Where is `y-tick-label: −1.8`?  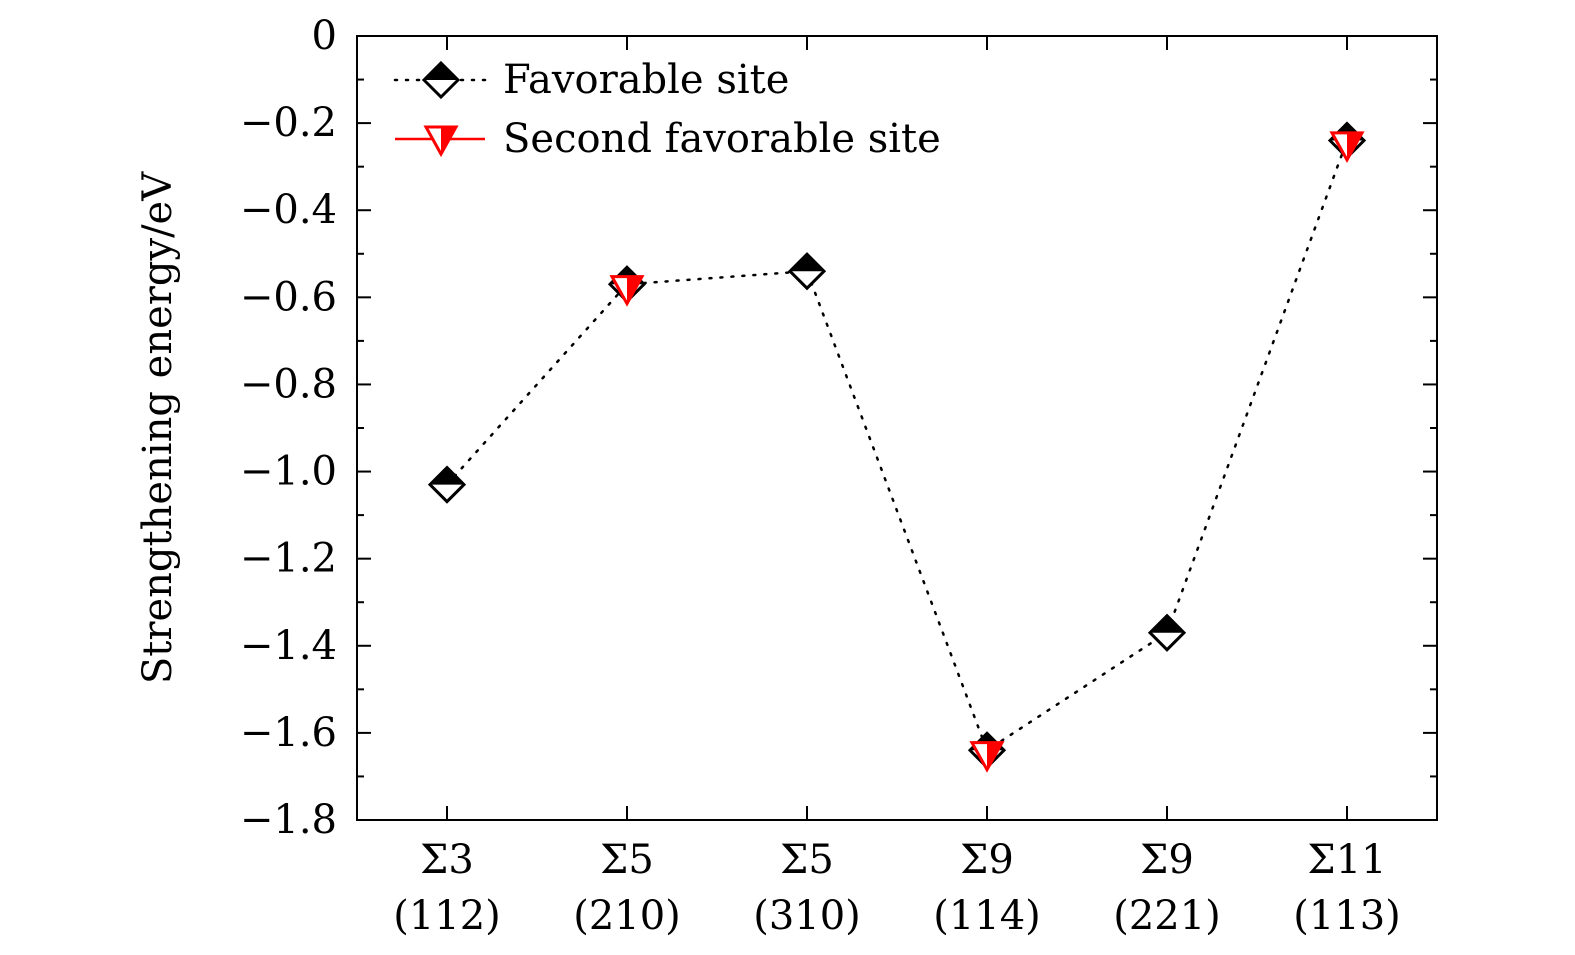
y-tick-label: −1.8 is located at coordinates (288, 820).